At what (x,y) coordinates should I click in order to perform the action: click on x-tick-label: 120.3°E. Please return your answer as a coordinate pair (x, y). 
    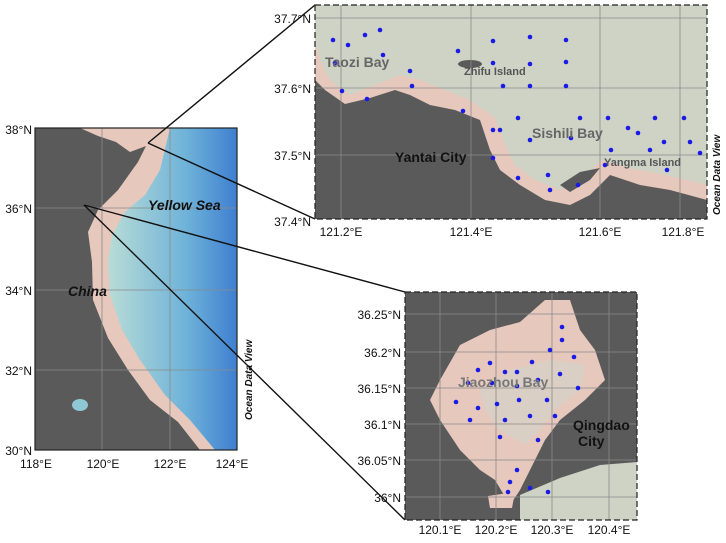
    Looking at the image, I should click on (552, 530).